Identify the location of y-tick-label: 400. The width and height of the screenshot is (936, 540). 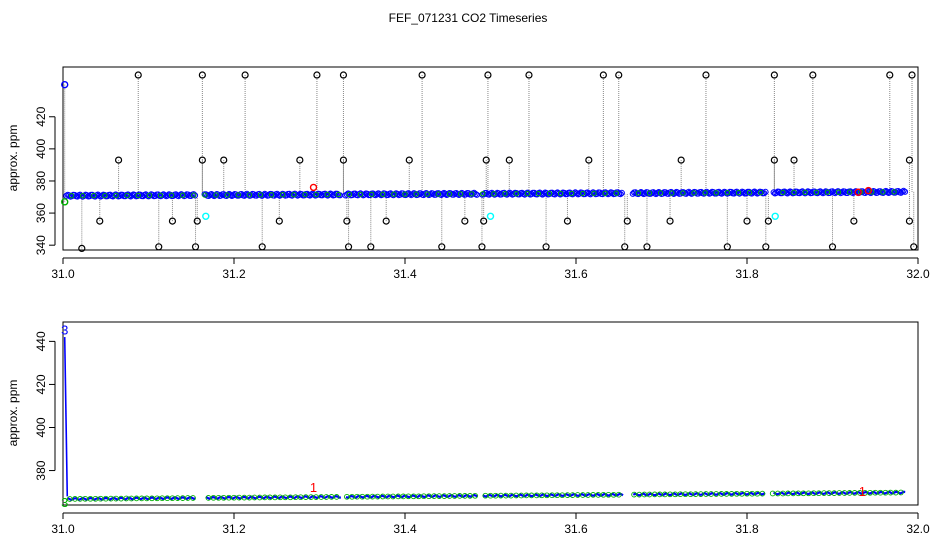
(41, 149).